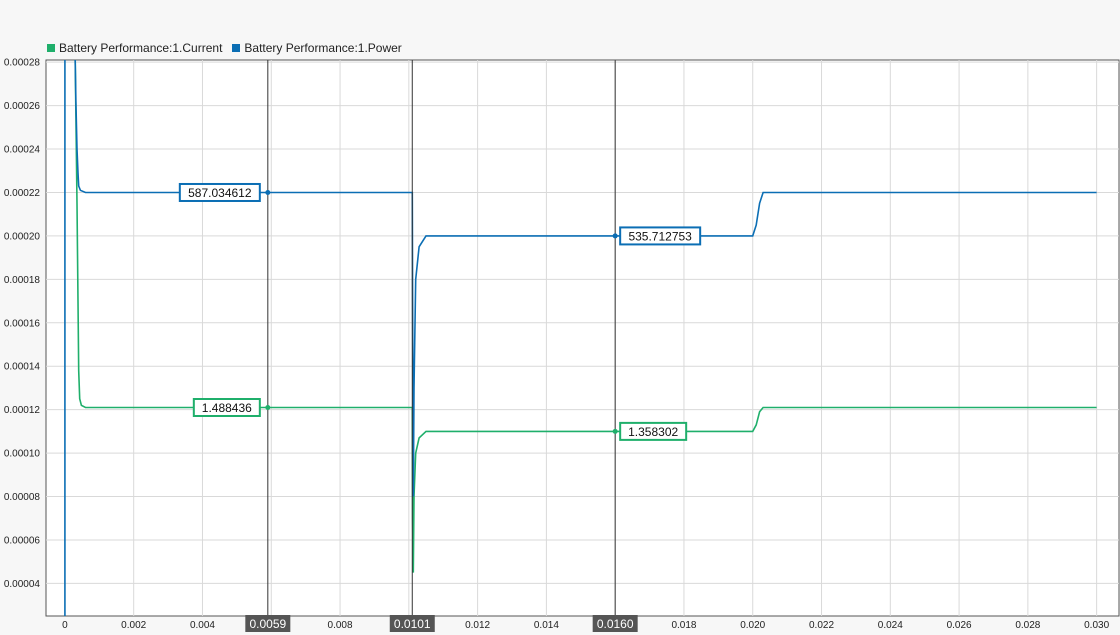 The width and height of the screenshot is (1120, 635). I want to click on y-tick-label: 0.00018, so click(22, 280).